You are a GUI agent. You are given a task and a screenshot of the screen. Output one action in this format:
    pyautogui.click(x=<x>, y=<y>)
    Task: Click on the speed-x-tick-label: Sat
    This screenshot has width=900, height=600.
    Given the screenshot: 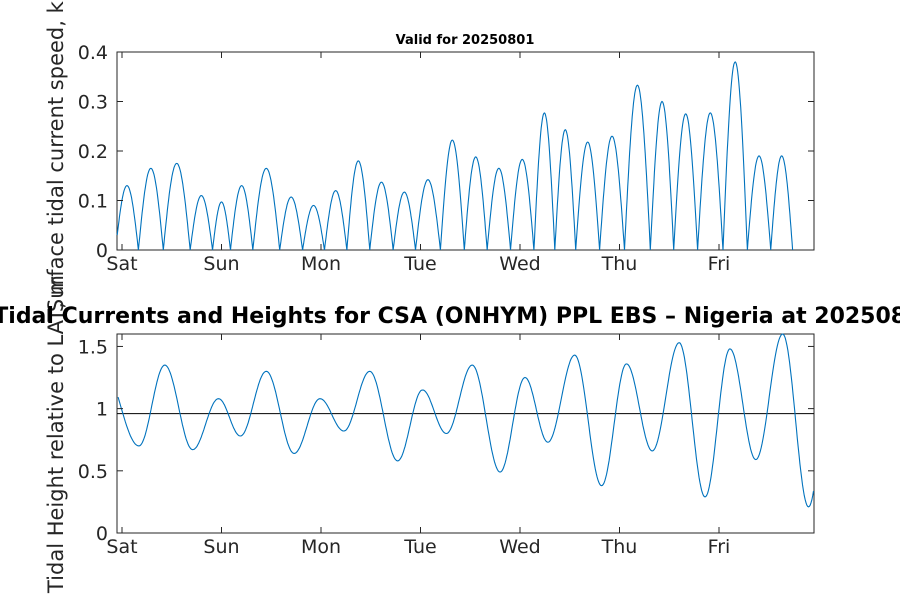 What is the action you would take?
    pyautogui.click(x=121, y=264)
    